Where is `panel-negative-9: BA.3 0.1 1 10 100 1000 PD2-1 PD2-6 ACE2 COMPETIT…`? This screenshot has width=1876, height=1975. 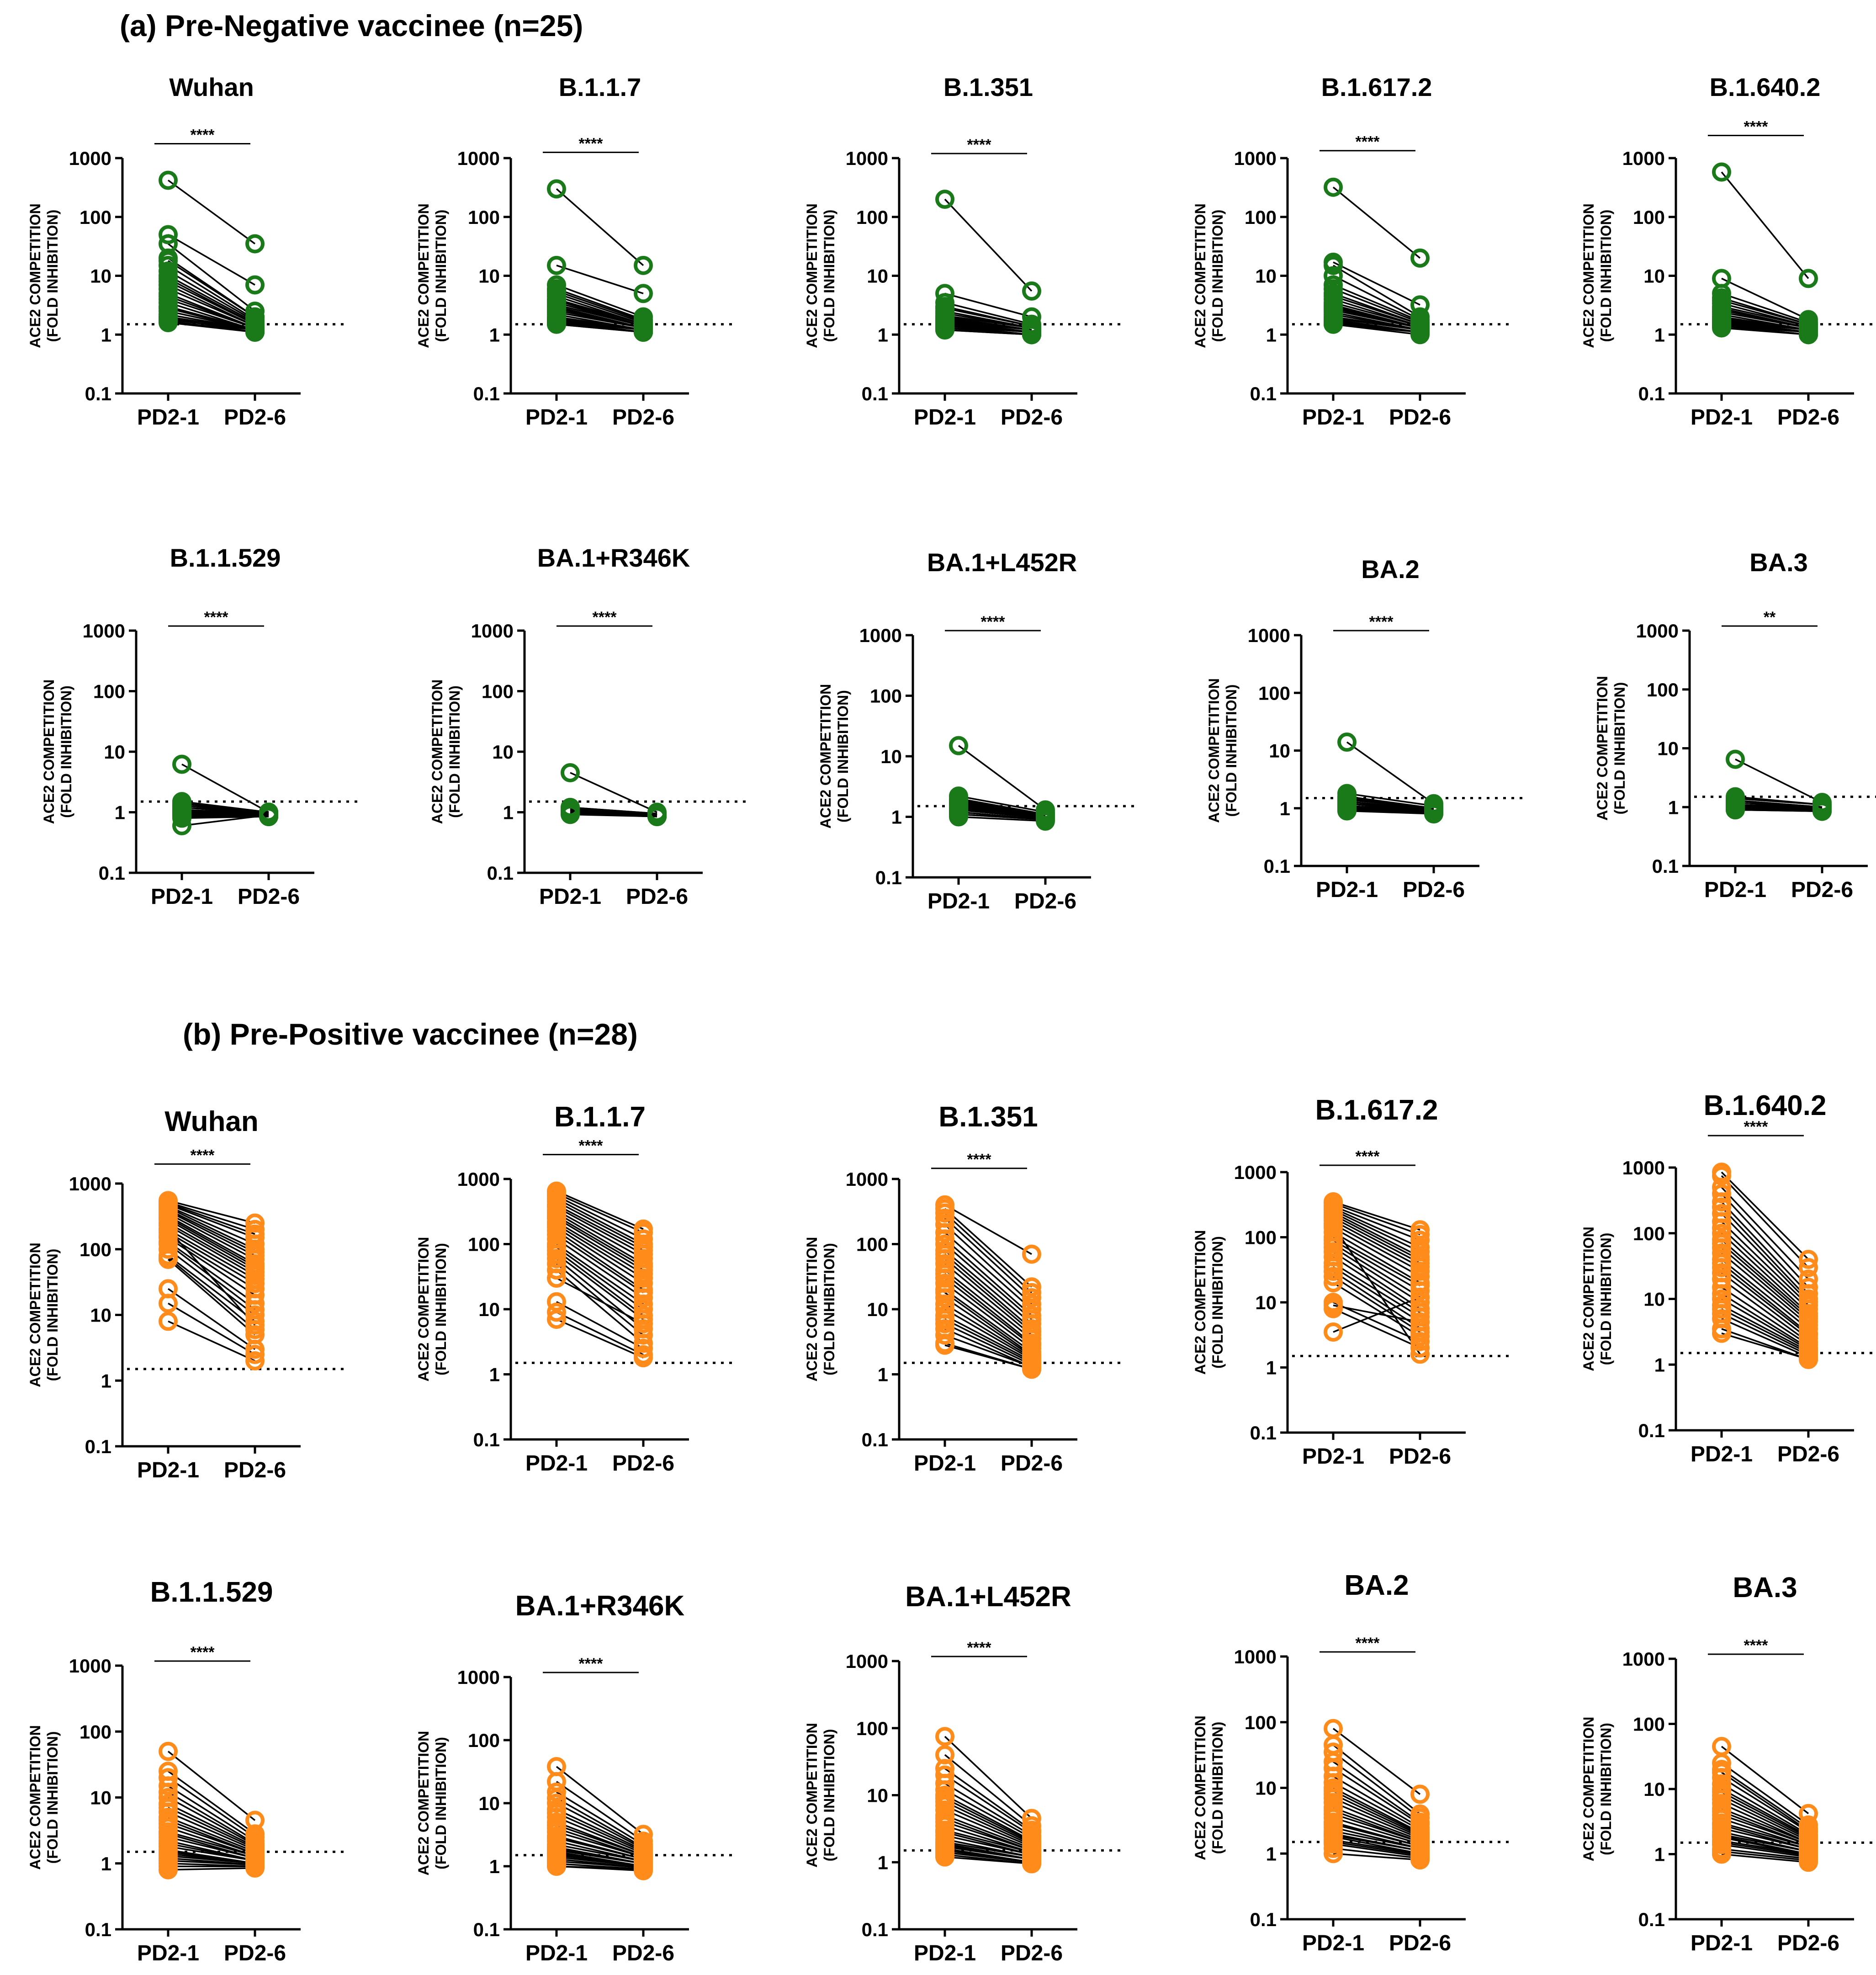
panel-negative-9: BA.3 0.1 1 10 100 1000 PD2-1 PD2-6 ACE2 COMPETIT… is located at coordinates (1735, 725).